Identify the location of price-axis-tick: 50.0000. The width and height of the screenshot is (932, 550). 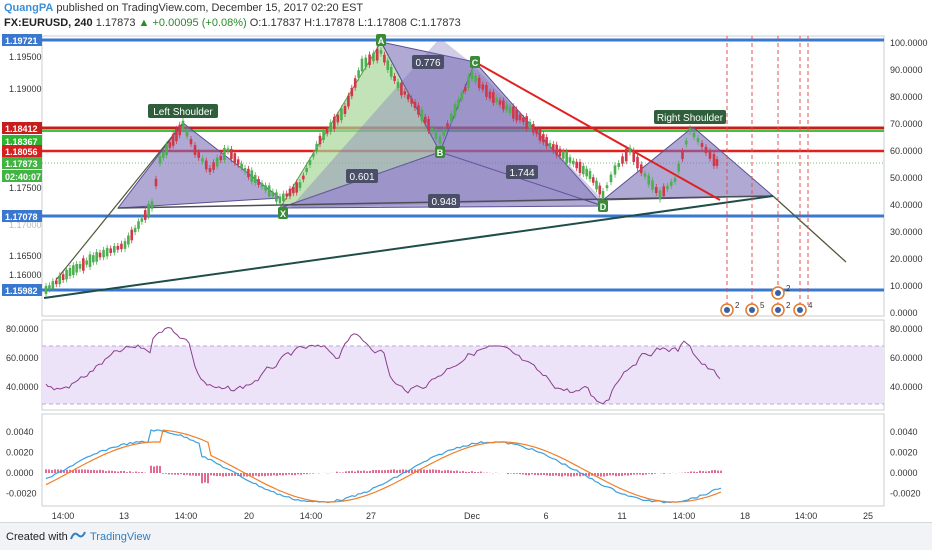
(906, 178).